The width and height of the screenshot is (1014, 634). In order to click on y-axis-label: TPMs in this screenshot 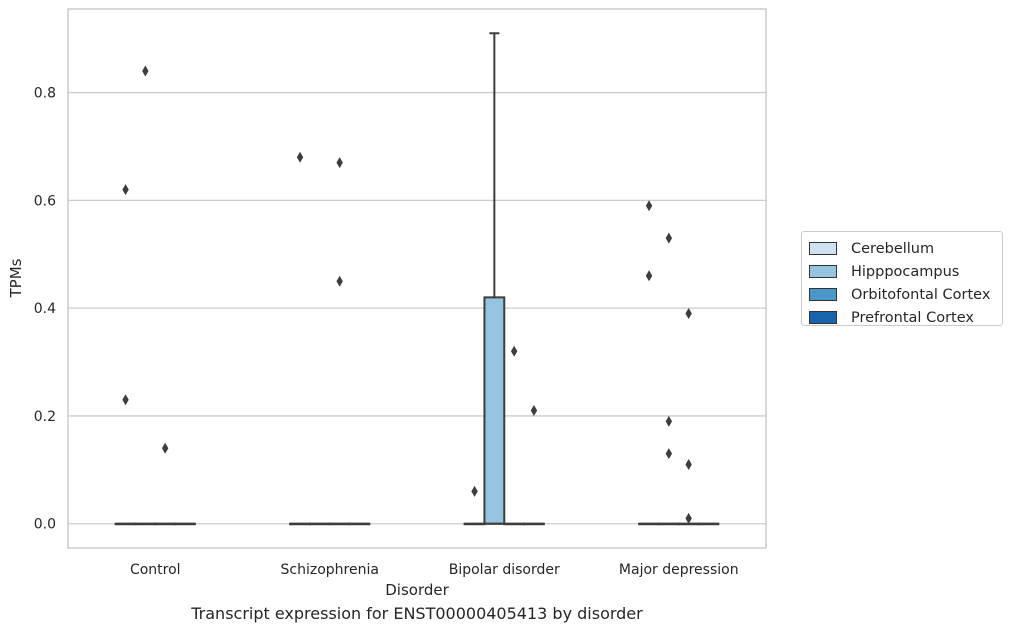, I will do `click(16, 278)`.